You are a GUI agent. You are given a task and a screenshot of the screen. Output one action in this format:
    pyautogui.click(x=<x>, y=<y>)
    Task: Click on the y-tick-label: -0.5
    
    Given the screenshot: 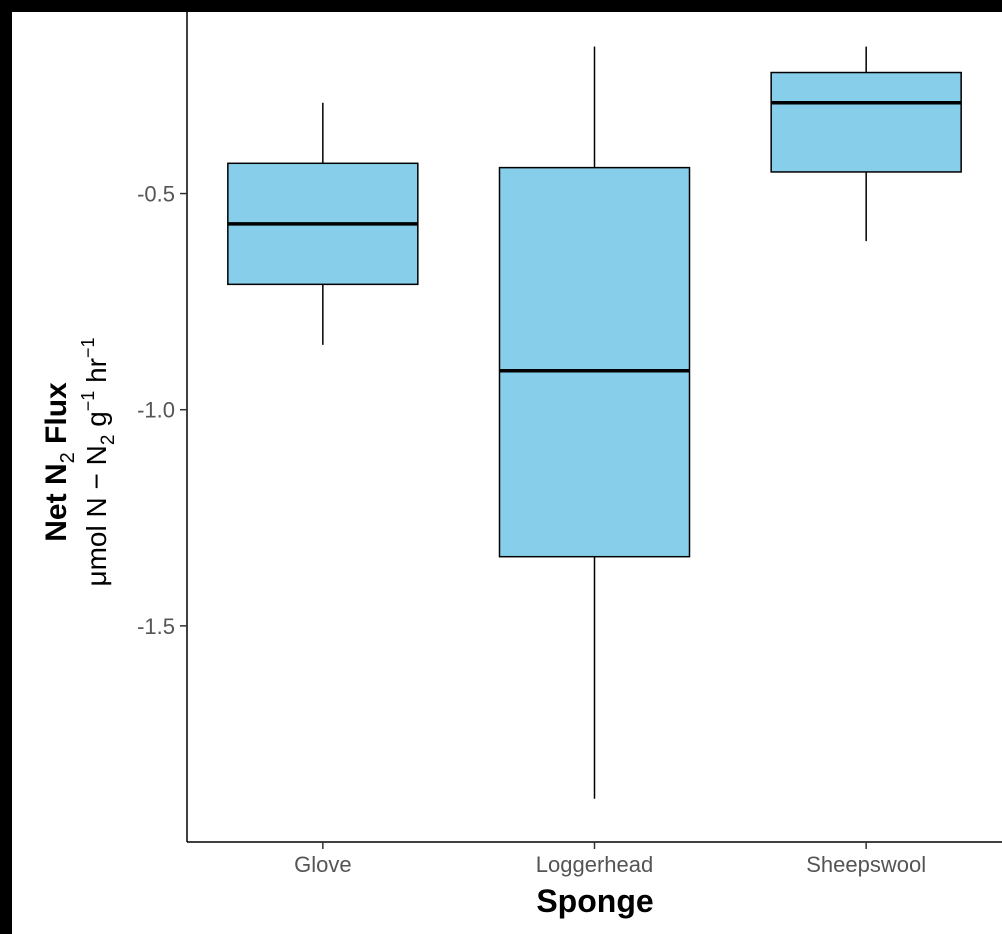 What is the action you would take?
    pyautogui.click(x=156, y=194)
    